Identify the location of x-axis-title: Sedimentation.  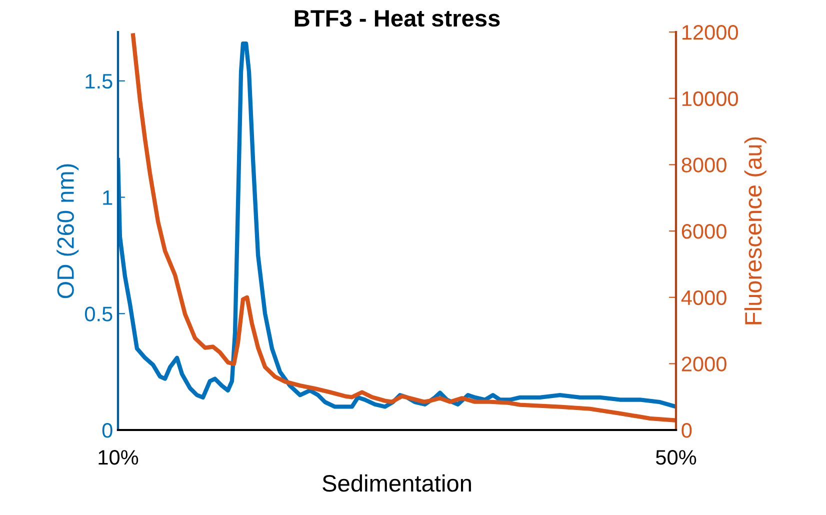
(396, 483).